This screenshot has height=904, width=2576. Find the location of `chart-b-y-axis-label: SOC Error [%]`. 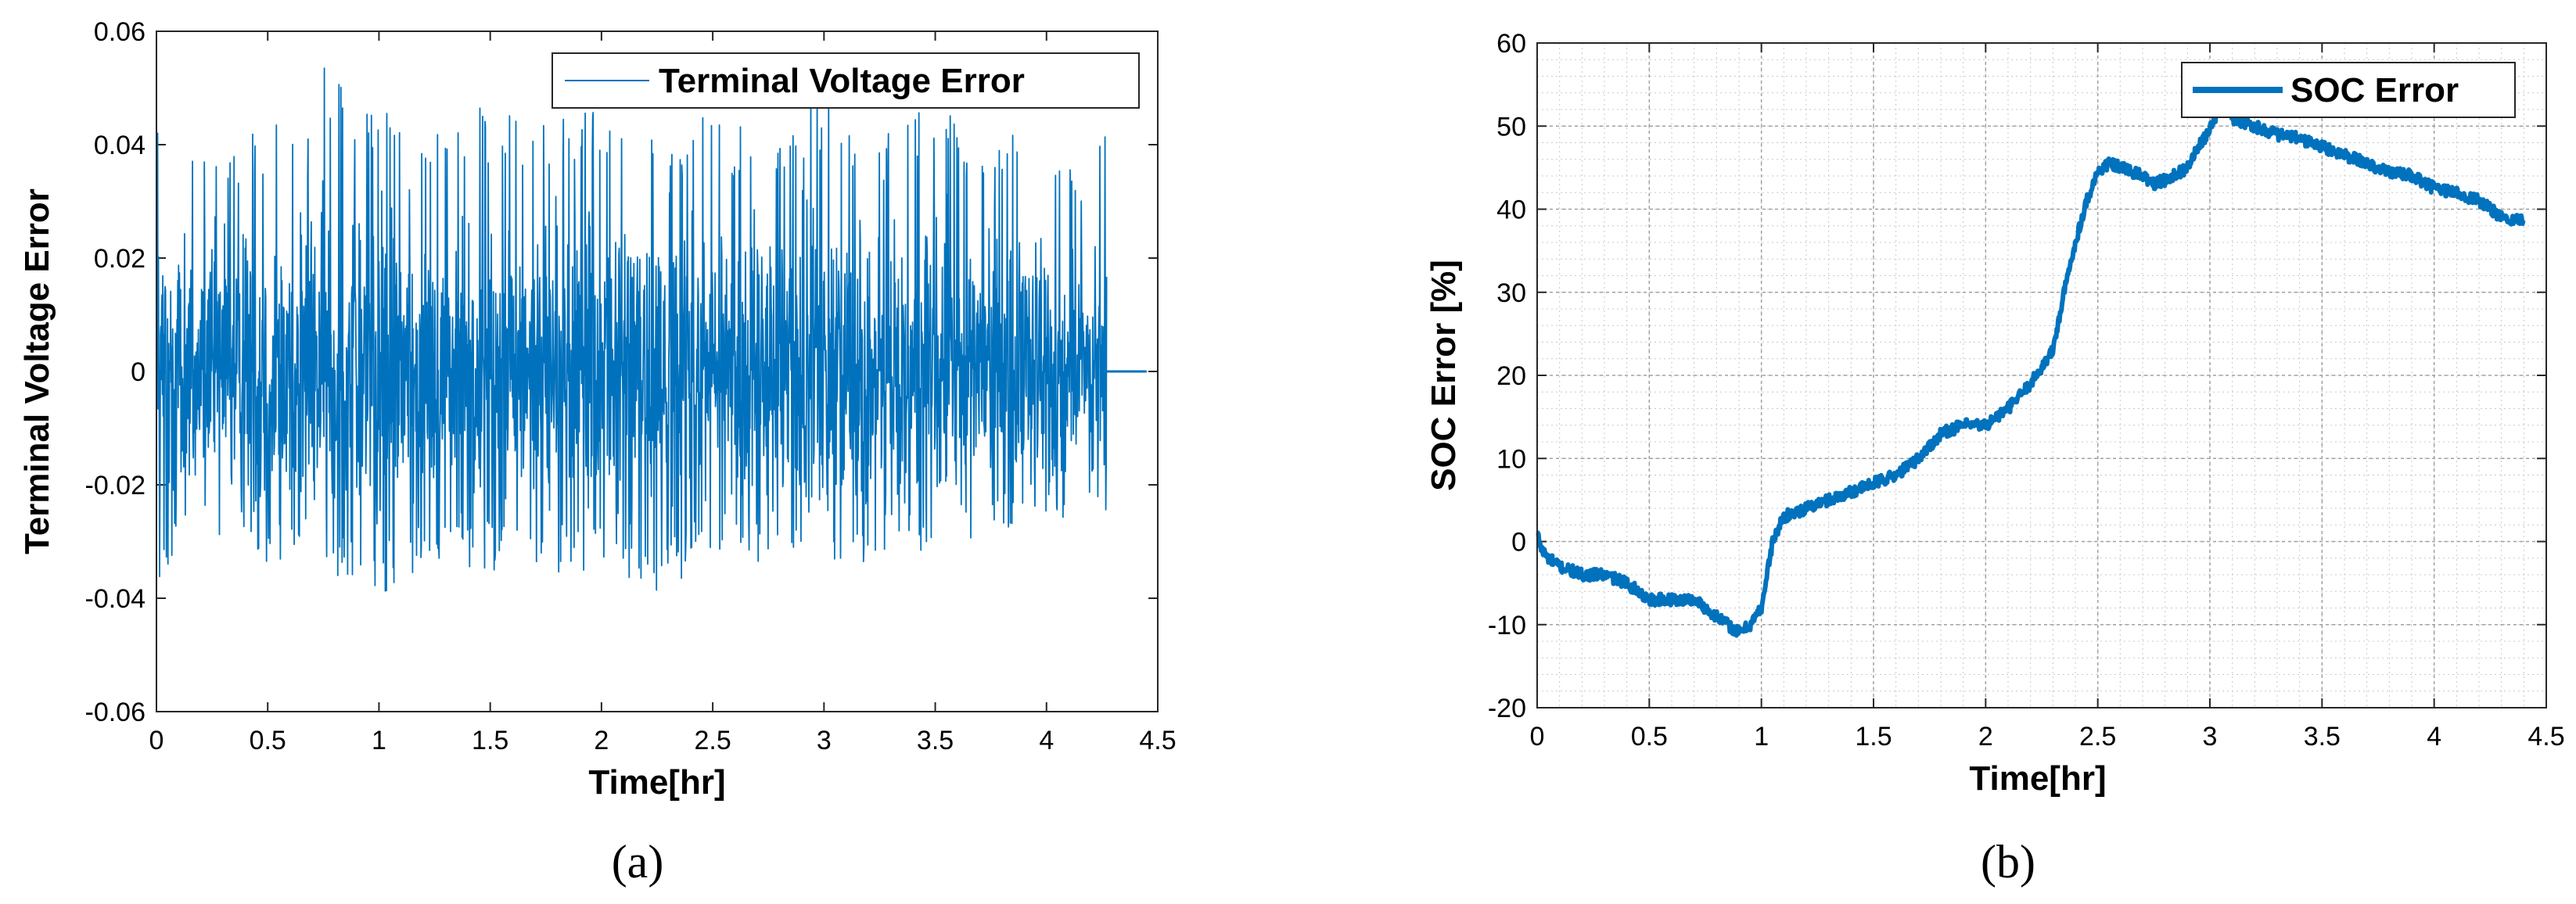

chart-b-y-axis-label: SOC Error [%] is located at coordinates (1444, 375).